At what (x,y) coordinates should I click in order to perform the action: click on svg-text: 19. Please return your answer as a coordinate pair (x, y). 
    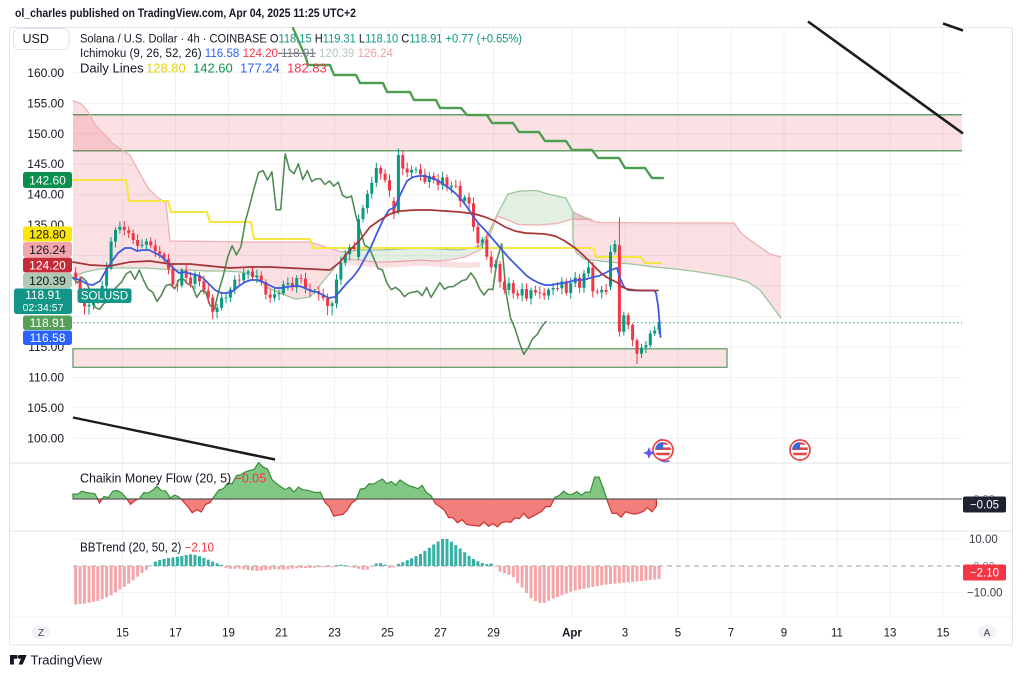
    Looking at the image, I should click on (228, 634).